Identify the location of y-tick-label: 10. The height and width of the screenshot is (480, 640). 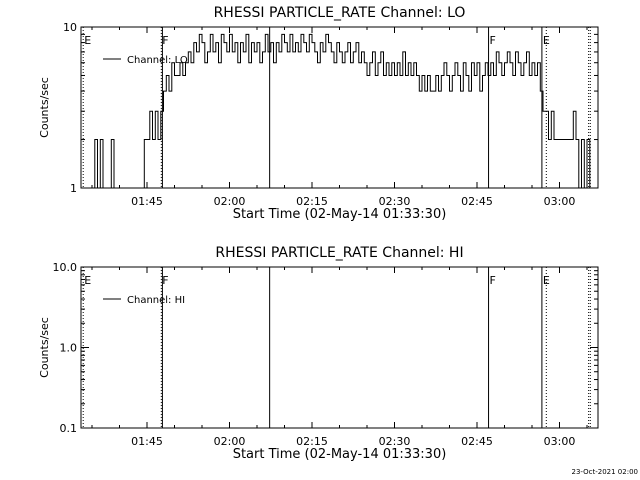
(70, 27).